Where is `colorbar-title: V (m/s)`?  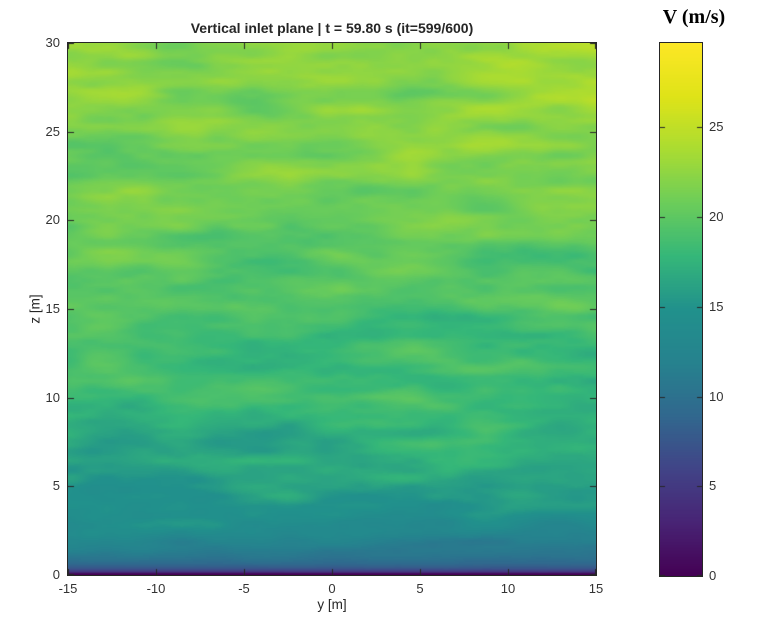
colorbar-title: V (m/s) is located at coordinates (694, 17).